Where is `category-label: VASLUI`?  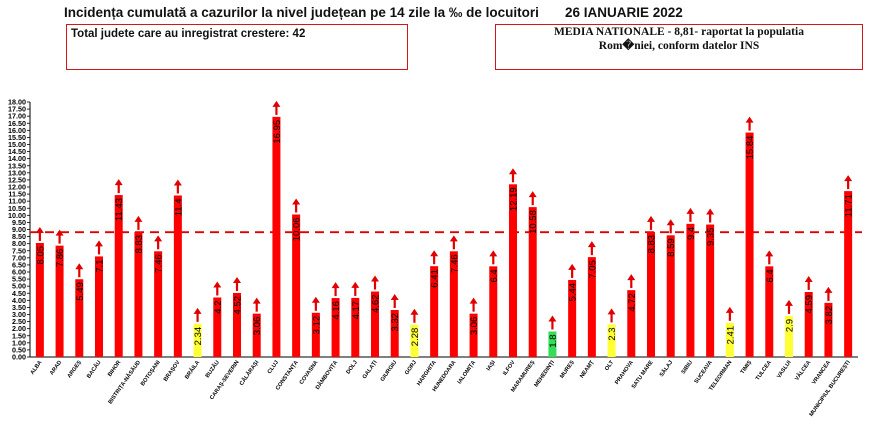 category-label: VASLUI is located at coordinates (784, 369).